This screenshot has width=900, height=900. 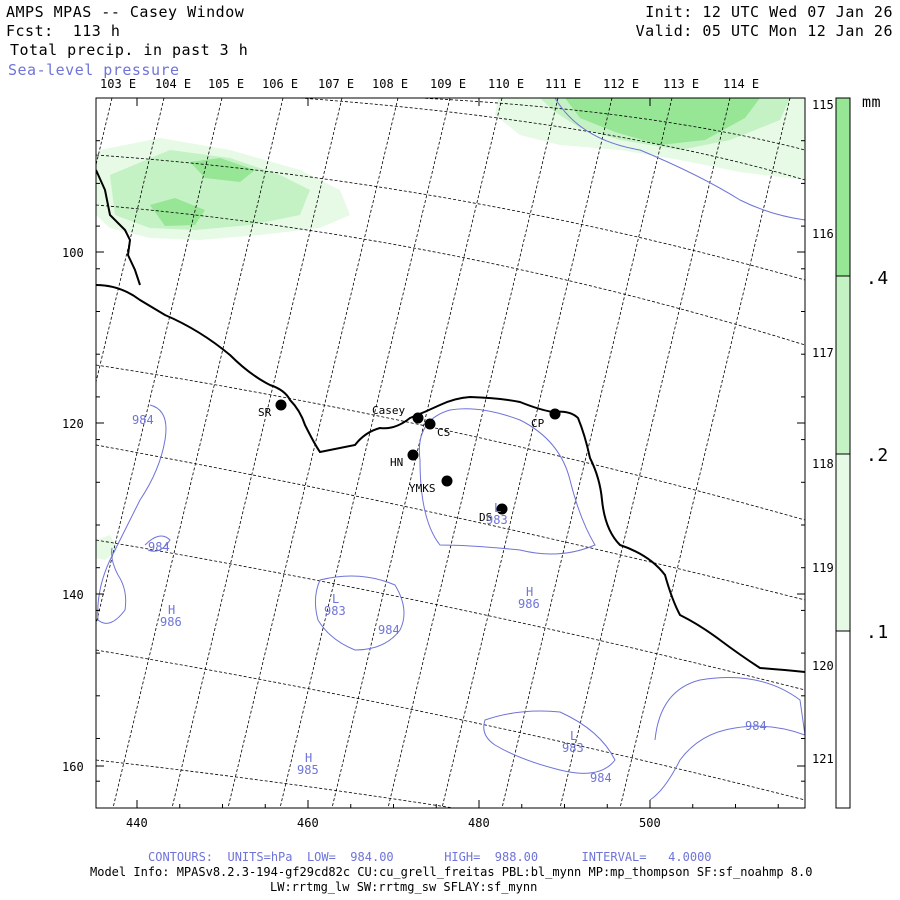 I want to click on overlay-name: Sea-level pressure, so click(x=94, y=70).